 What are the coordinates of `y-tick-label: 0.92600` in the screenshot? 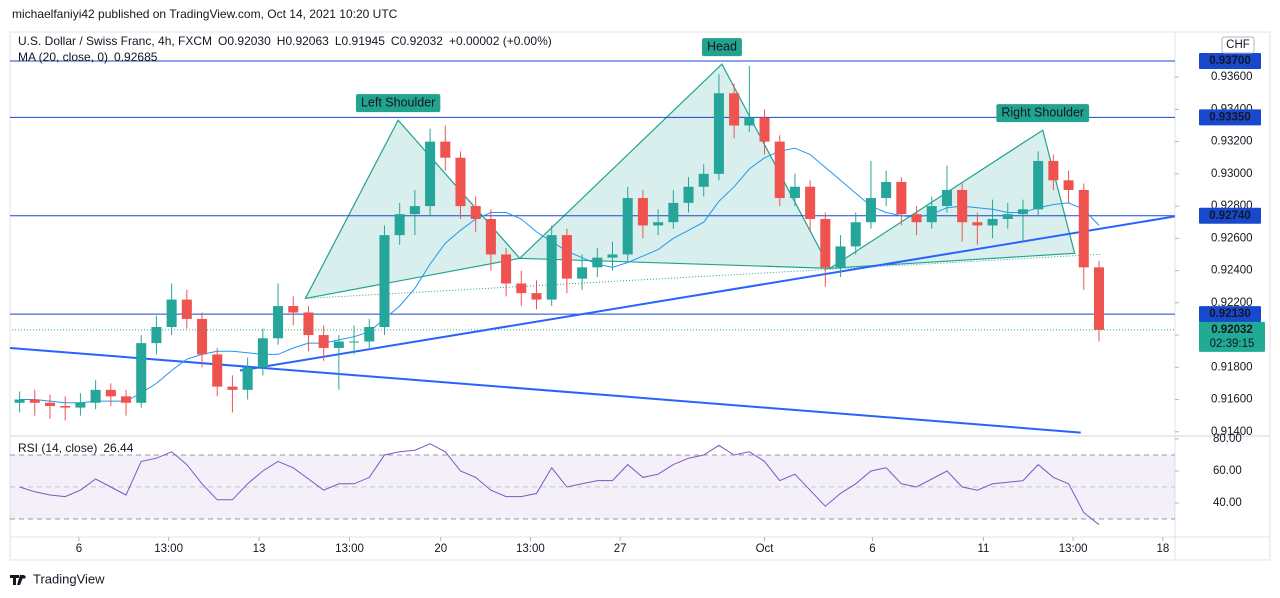 It's located at (1232, 238).